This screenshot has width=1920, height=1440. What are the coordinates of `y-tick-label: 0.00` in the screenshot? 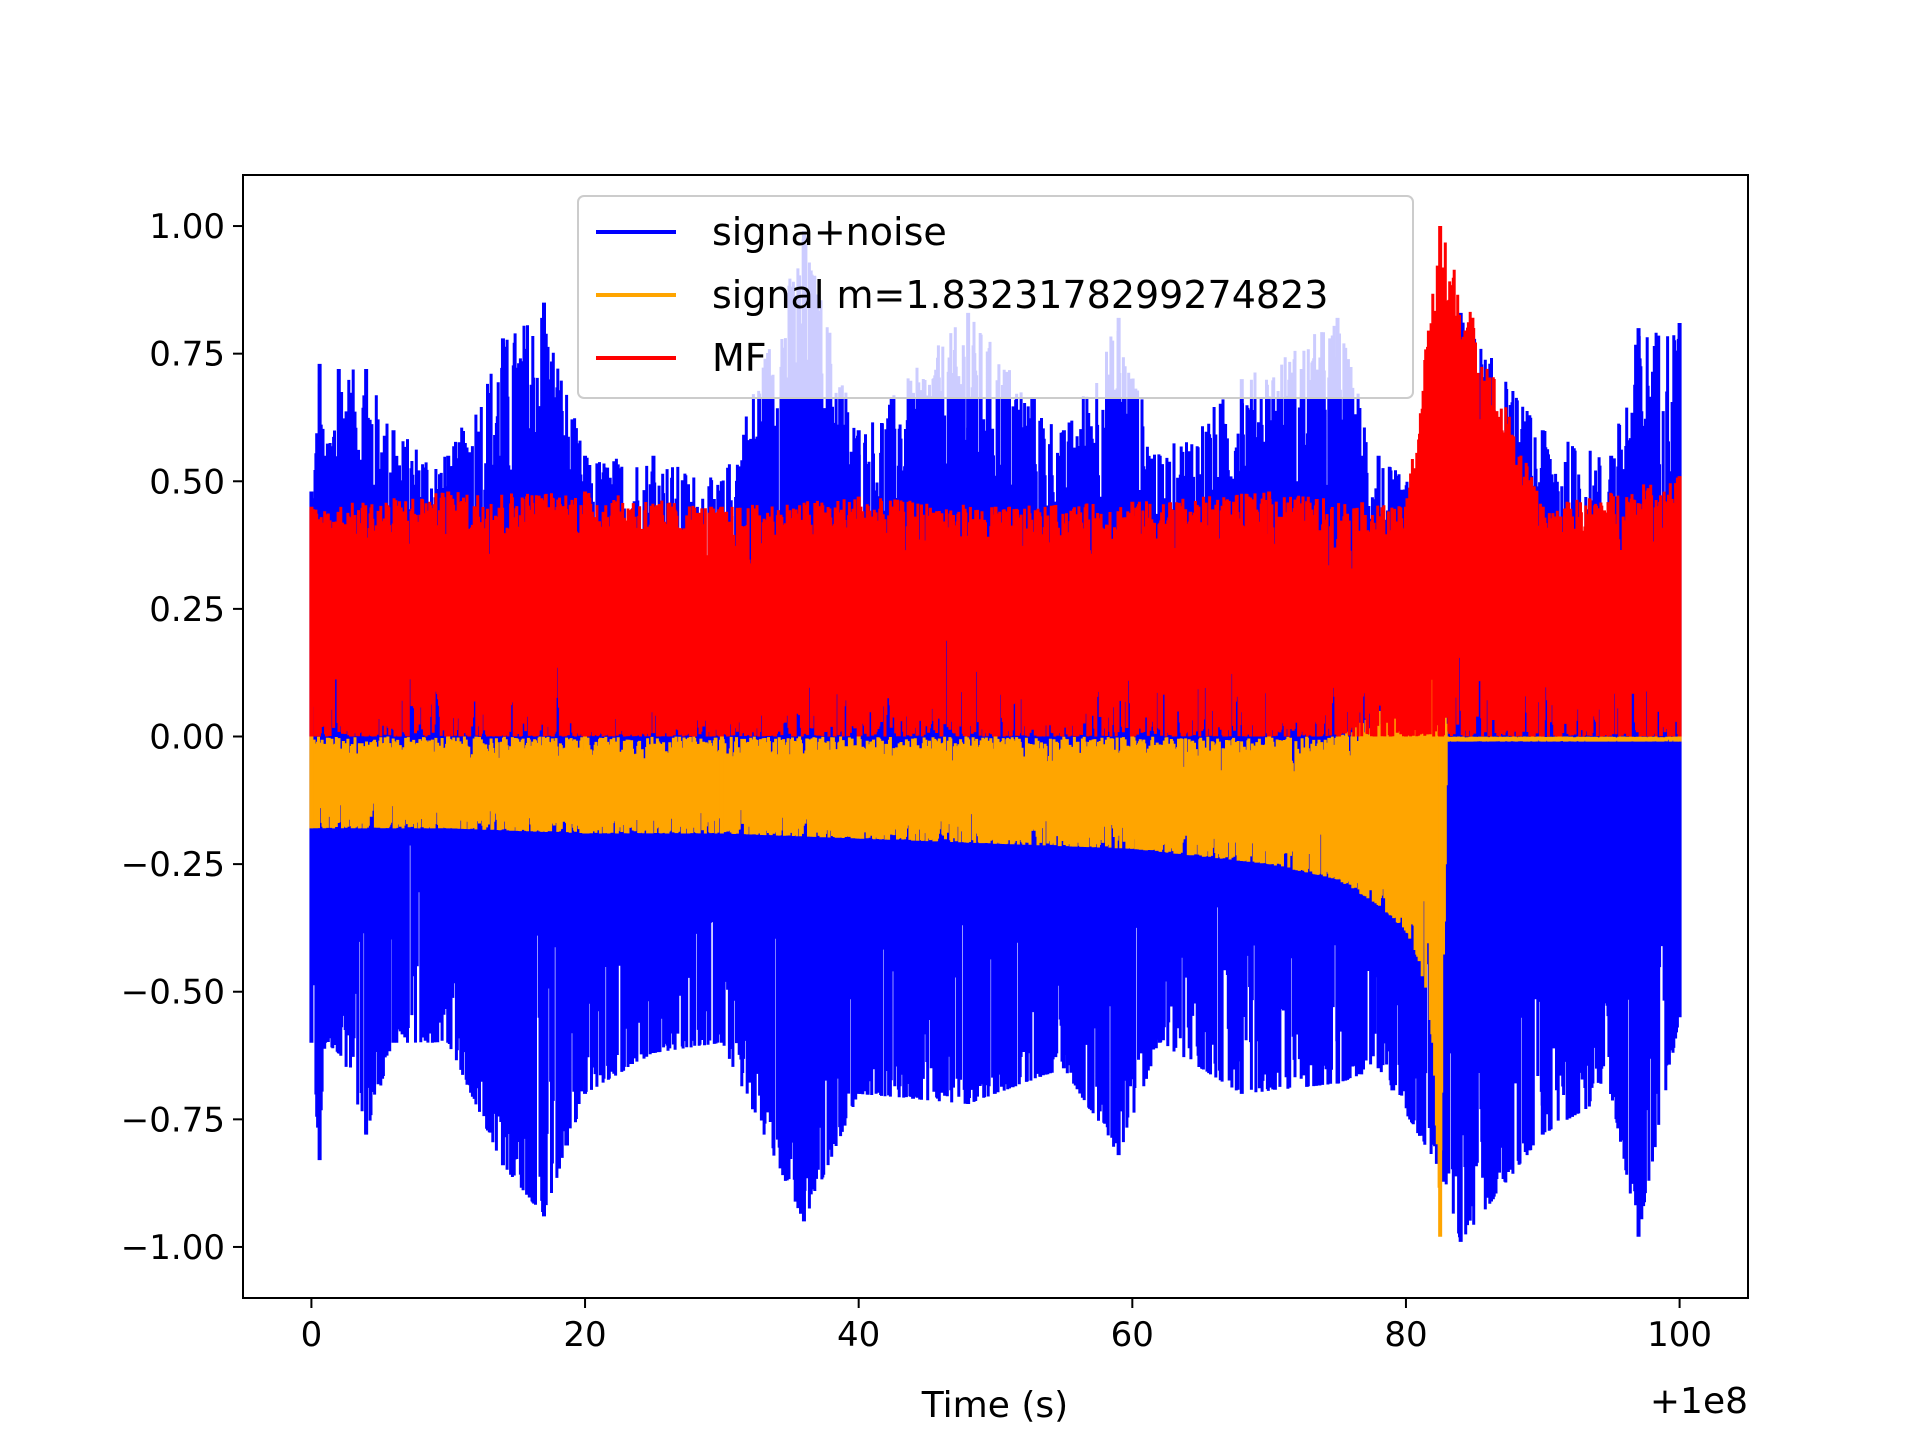 It's located at (187, 738).